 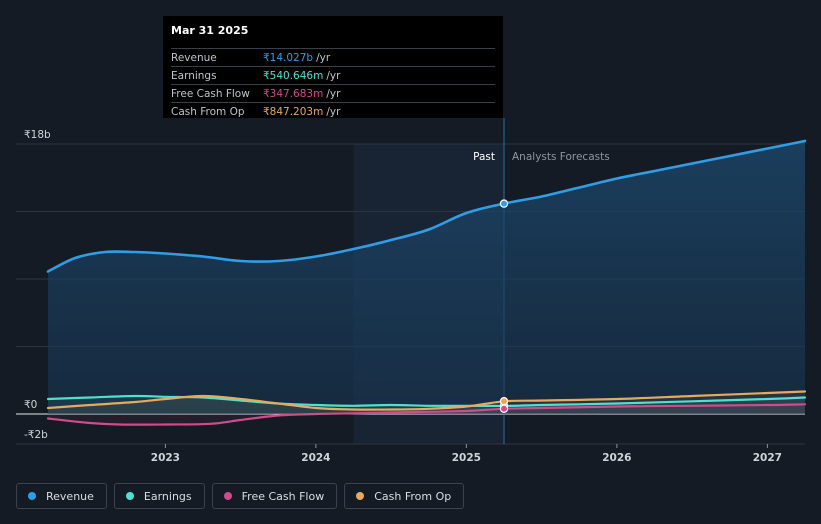 I want to click on tooltip-row-free-cash-flow: Free Cash Flow ₹347.683m /yr, so click(x=333, y=93).